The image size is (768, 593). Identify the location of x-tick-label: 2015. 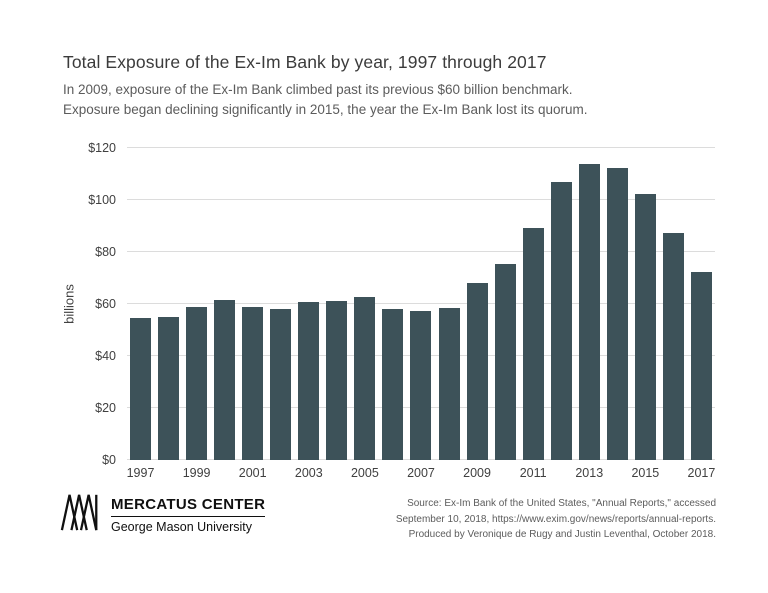
(645, 473).